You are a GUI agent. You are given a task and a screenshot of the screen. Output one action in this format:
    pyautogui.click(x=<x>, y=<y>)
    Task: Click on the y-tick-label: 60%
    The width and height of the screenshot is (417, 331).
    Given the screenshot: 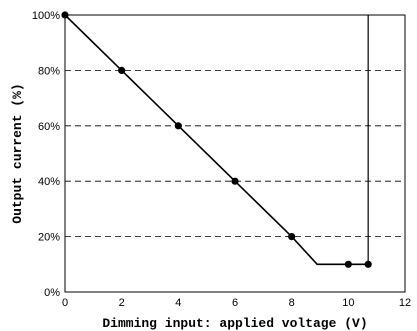 What is the action you would take?
    pyautogui.click(x=49, y=127)
    